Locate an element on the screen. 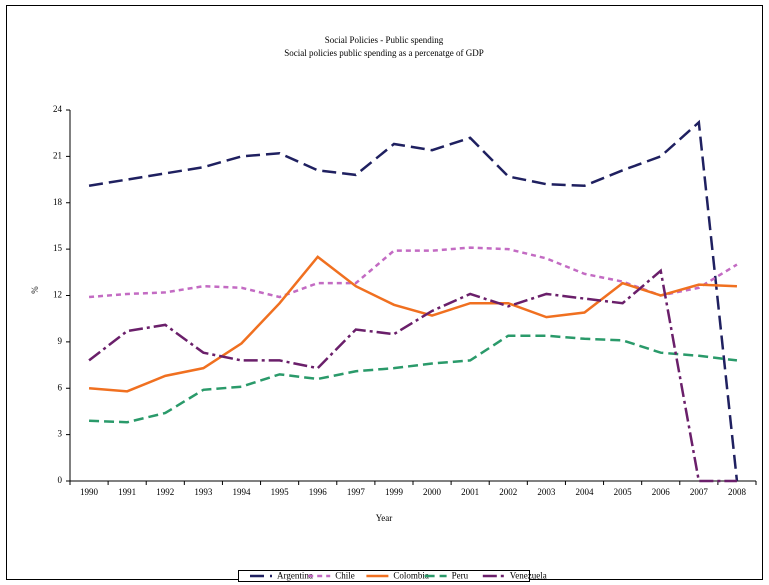 The width and height of the screenshot is (769, 585). legend-label: Colombia is located at coordinates (411, 576).